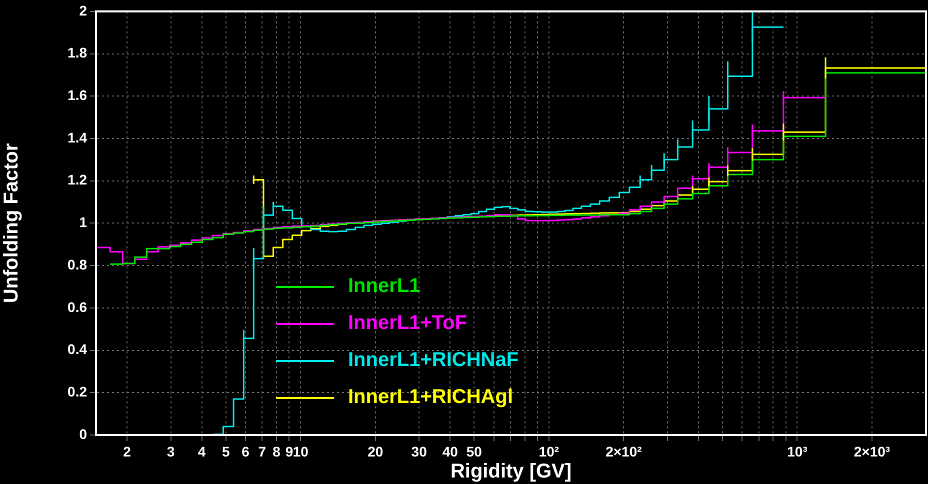 Image resolution: width=928 pixels, height=484 pixels. Describe the element at coordinates (408, 323) in the screenshot. I see `legend-label: InnerL1+ToF` at that location.